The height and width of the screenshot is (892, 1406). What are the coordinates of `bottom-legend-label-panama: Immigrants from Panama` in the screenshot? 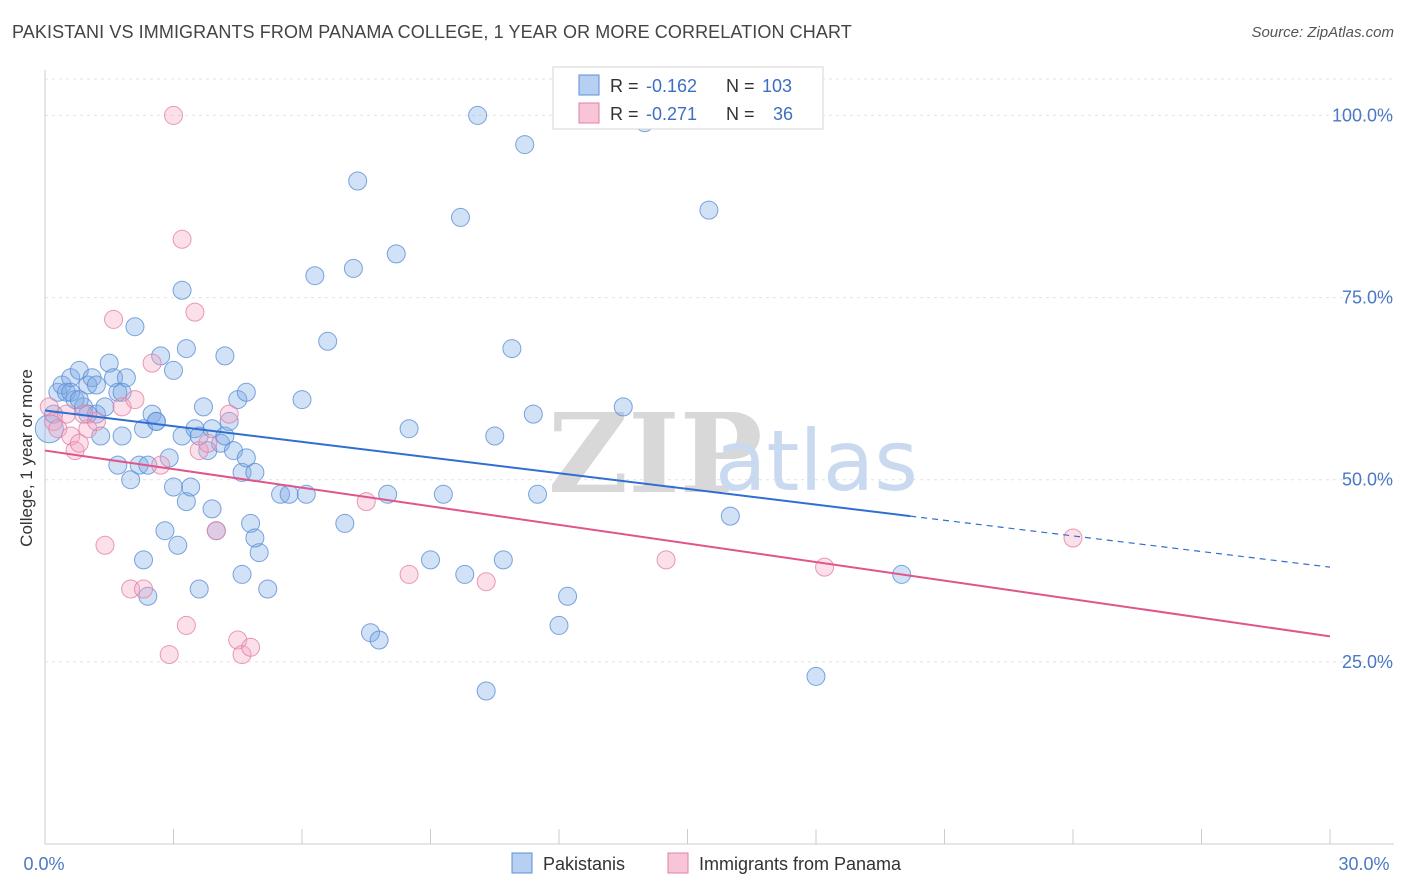 It's located at (800, 864).